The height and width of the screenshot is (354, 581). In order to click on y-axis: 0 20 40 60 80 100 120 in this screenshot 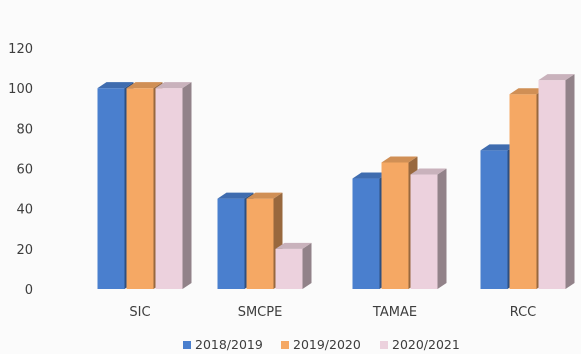, I will do `click(20, 170)`.